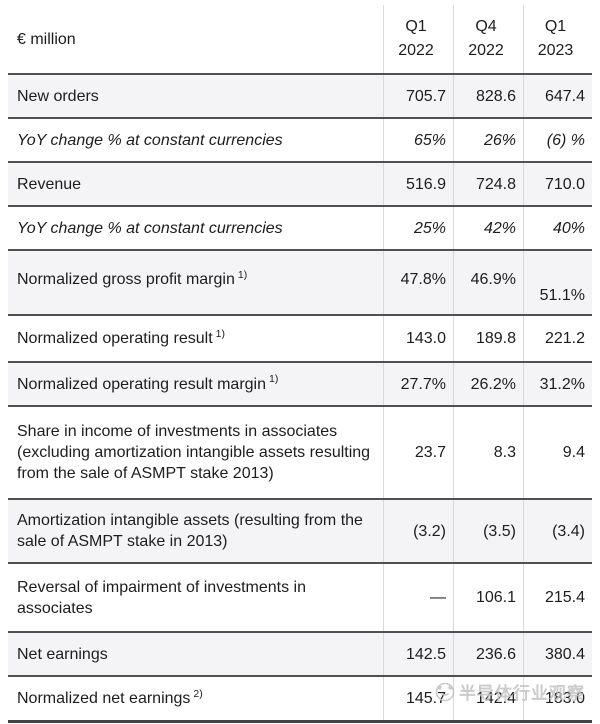 The image size is (600, 724). I want to click on row-value-q1-2023: 40%, so click(557, 228).